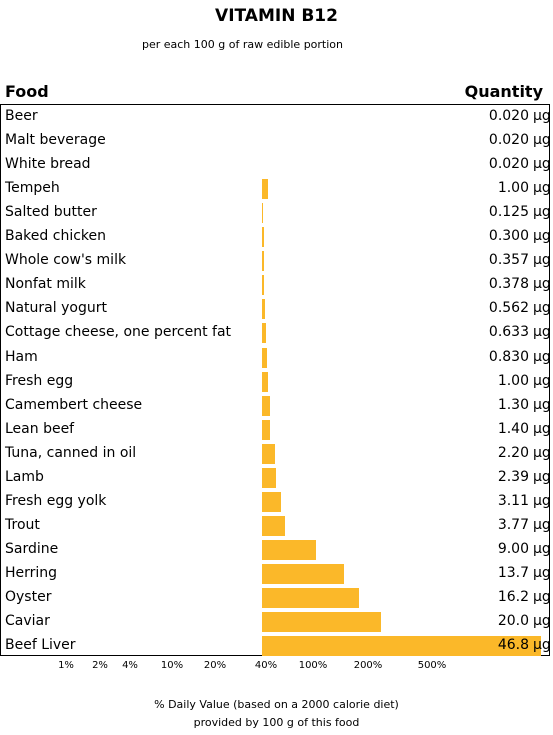 The height and width of the screenshot is (735, 553). What do you see at coordinates (276, 406) in the screenshot?
I see `table-row: Camembert cheese 1.30 µg` at bounding box center [276, 406].